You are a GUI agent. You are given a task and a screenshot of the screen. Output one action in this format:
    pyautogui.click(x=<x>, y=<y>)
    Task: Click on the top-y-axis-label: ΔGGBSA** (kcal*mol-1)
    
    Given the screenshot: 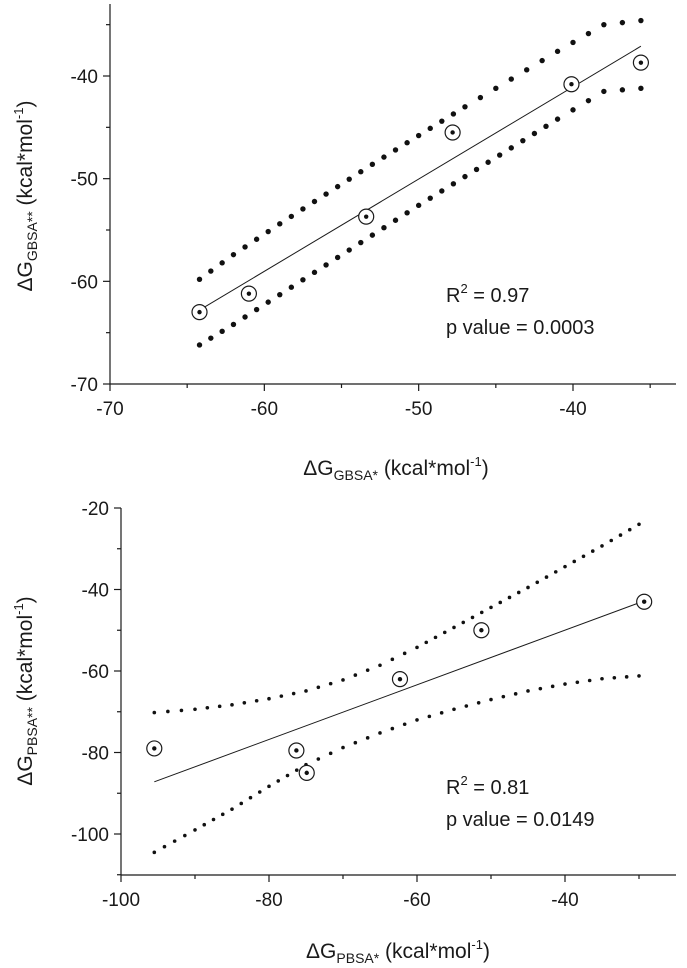 What is the action you would take?
    pyautogui.click(x=25, y=196)
    